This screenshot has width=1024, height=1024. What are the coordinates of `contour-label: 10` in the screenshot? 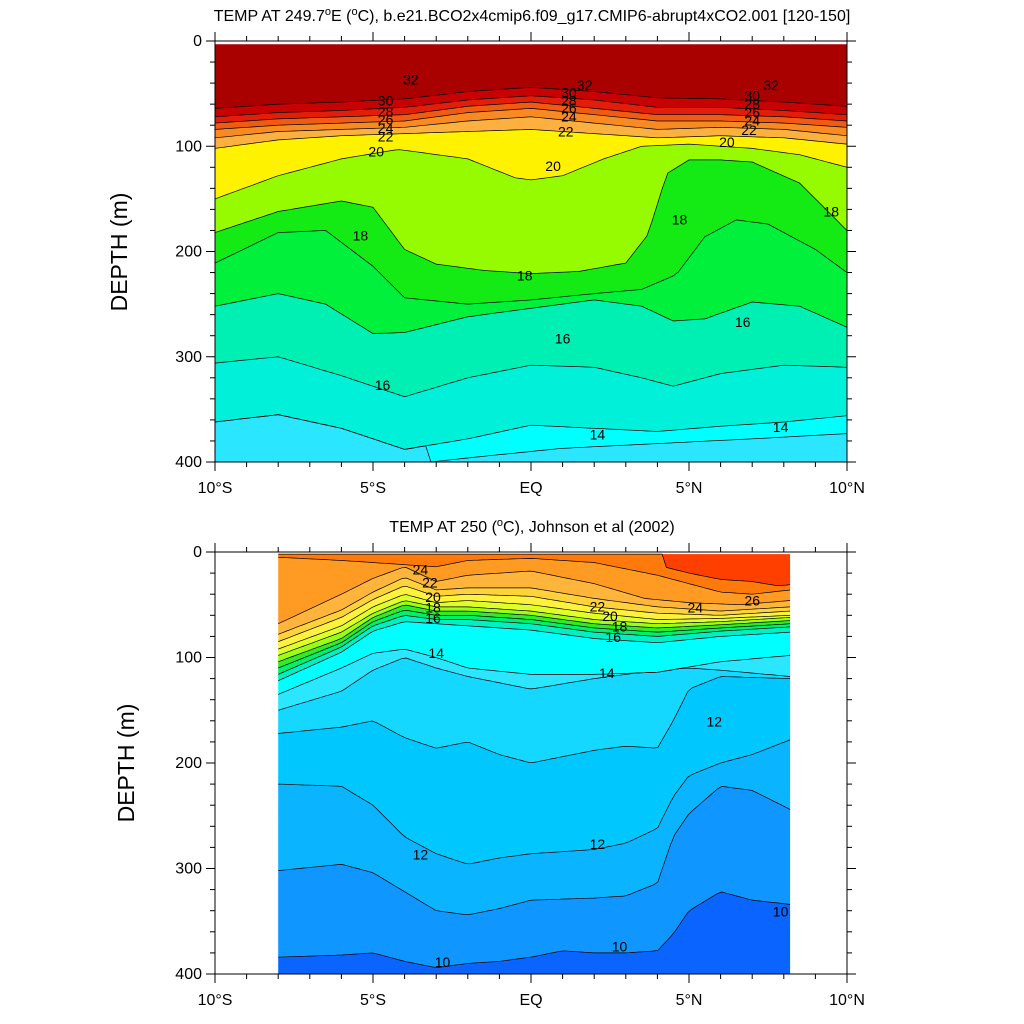 It's located at (620, 946).